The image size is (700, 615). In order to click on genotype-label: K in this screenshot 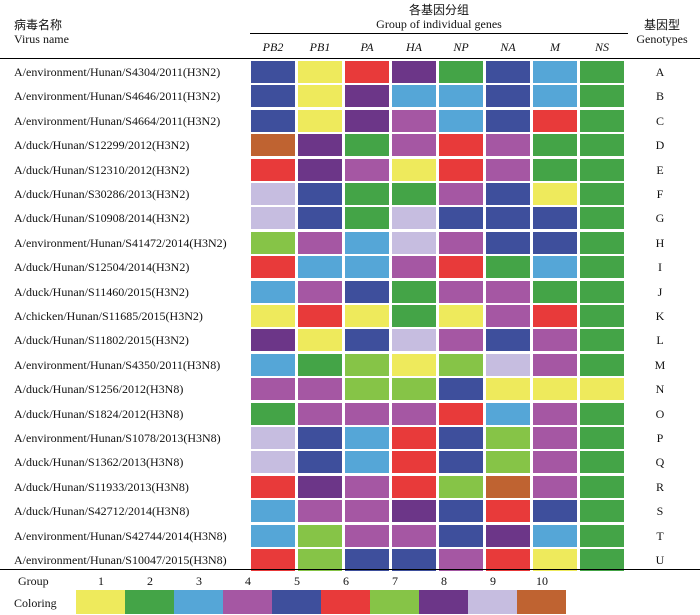, I will do `click(660, 316)`.